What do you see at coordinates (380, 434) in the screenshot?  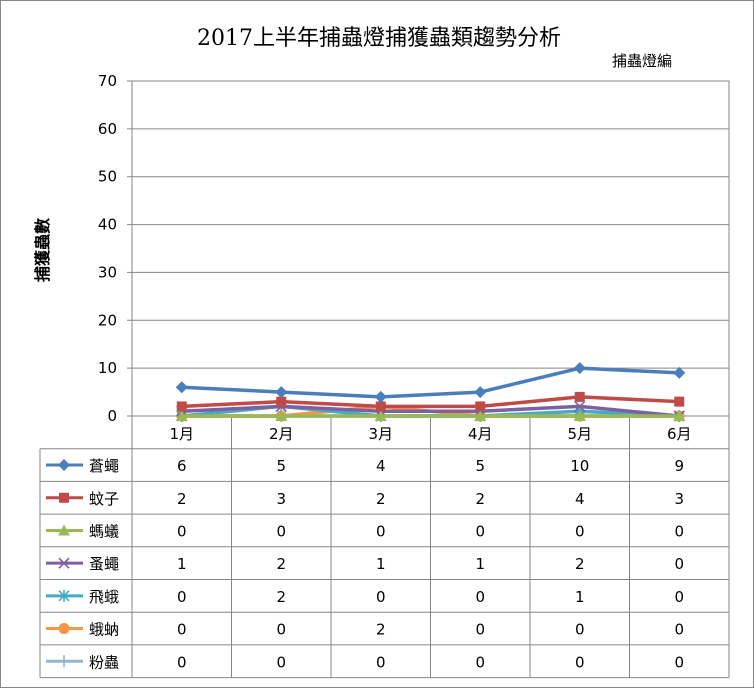 I see `x-category-label: 3月` at bounding box center [380, 434].